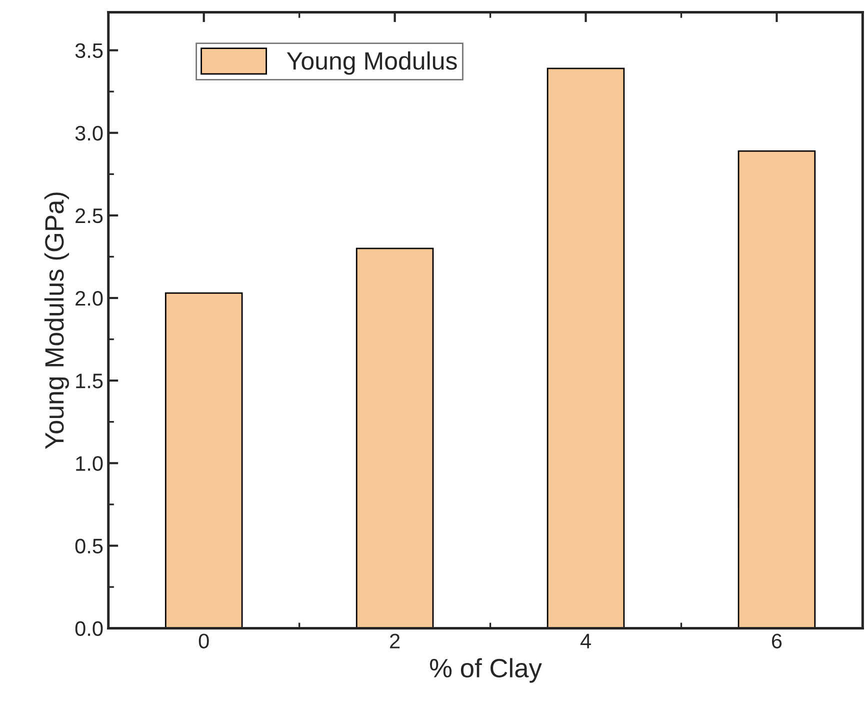 The height and width of the screenshot is (723, 867). I want to click on x-axis-title: % of Clay, so click(486, 670).